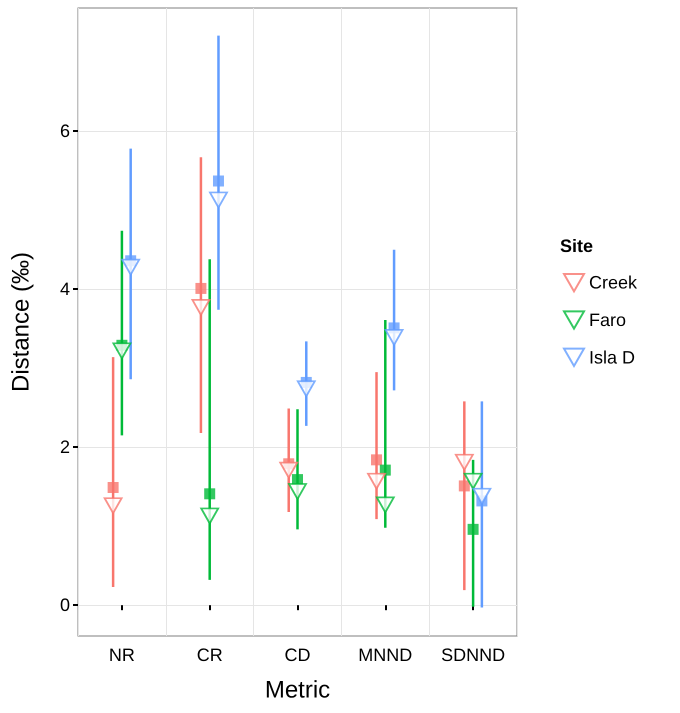  Describe the element at coordinates (385, 655) in the screenshot. I see `x-tick-label: MNND` at that location.